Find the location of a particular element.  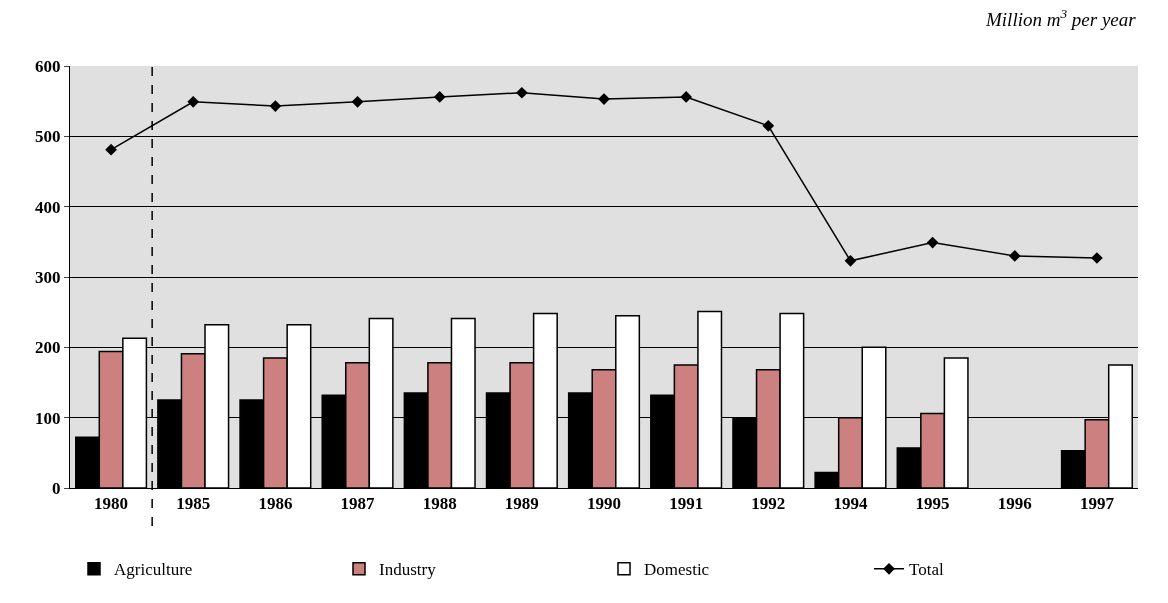

y-tick-label: 600 is located at coordinates (48, 66).